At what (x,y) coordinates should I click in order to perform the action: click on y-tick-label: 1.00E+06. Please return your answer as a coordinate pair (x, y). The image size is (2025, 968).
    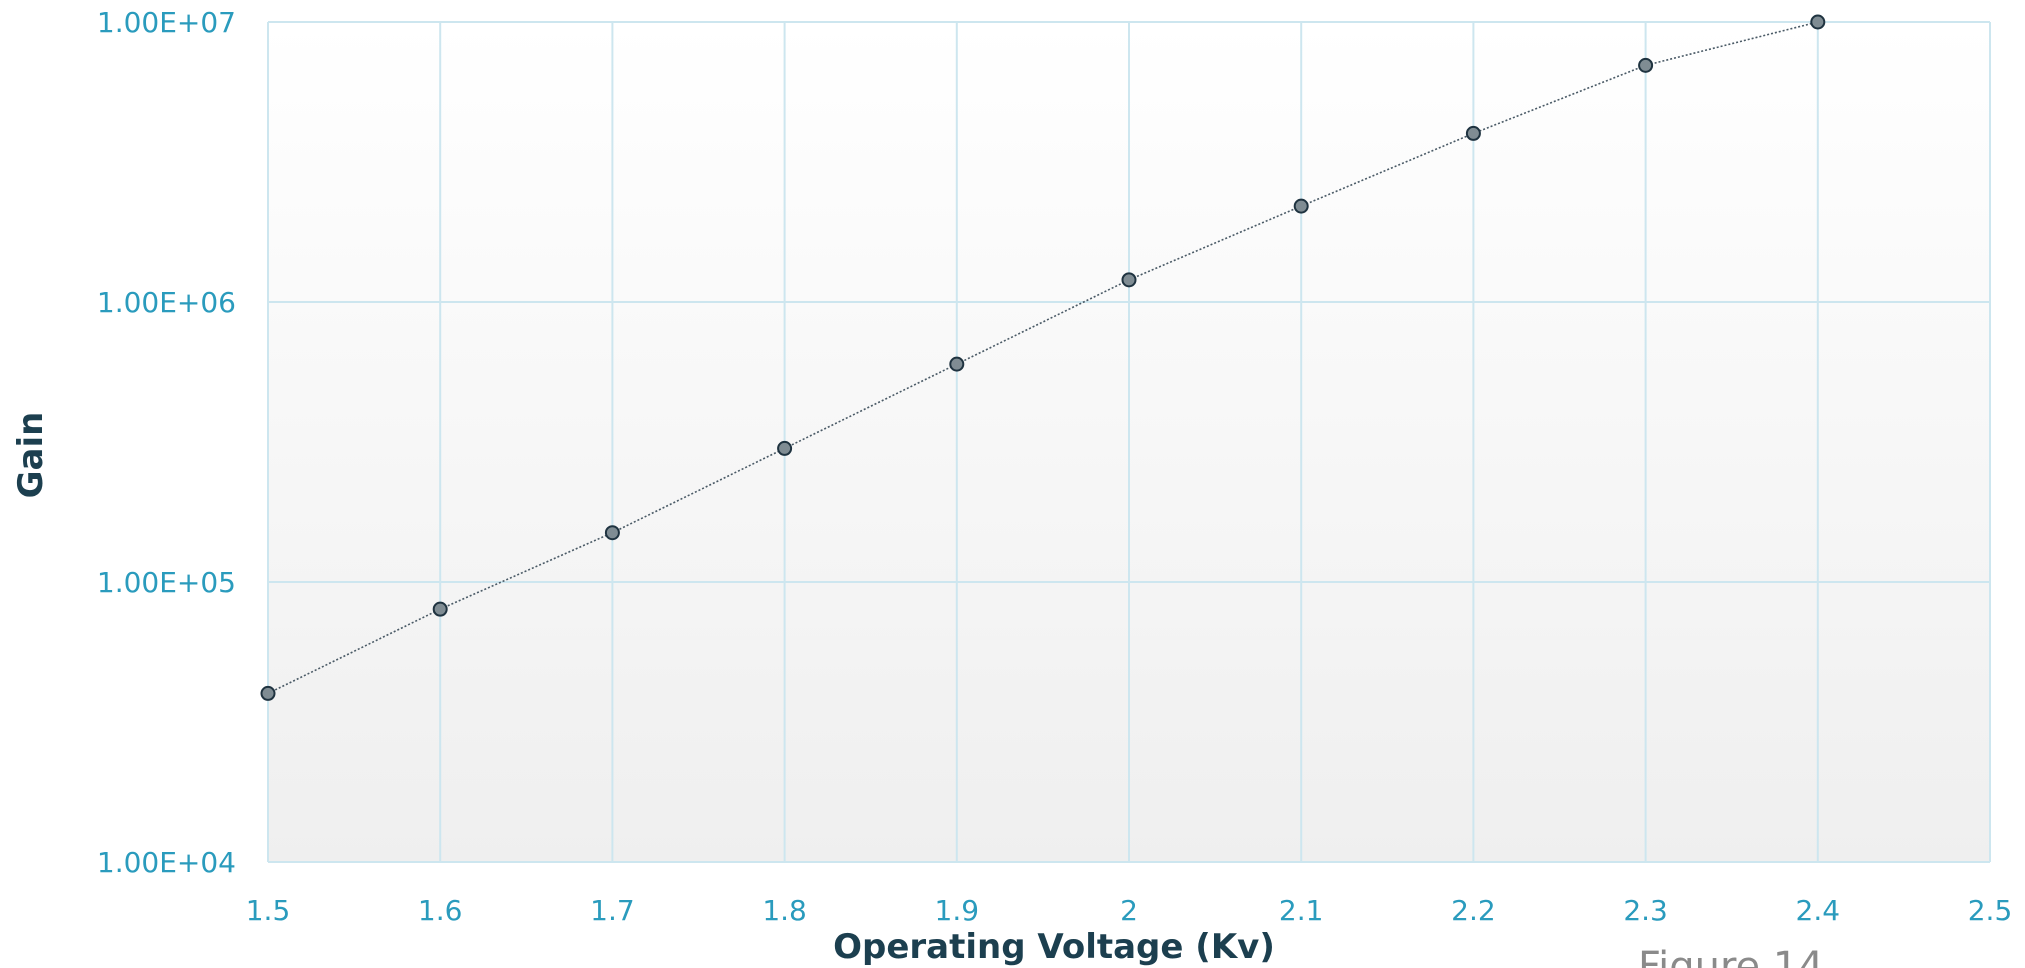
    Looking at the image, I should click on (166, 302).